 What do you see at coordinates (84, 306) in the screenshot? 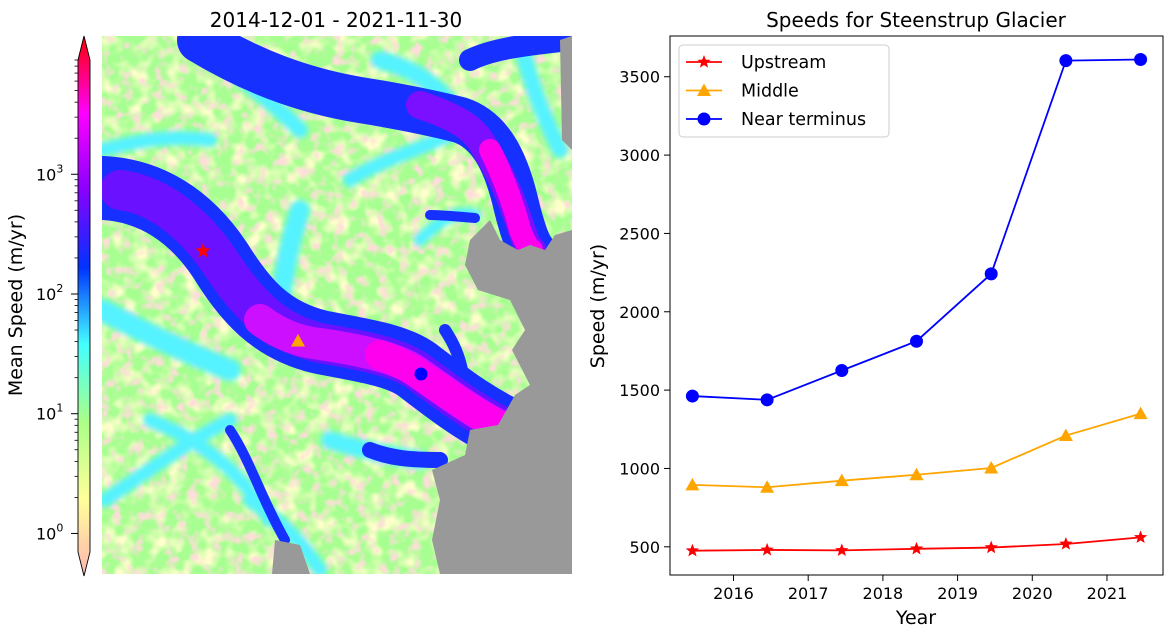
I see `colorbar-body` at bounding box center [84, 306].